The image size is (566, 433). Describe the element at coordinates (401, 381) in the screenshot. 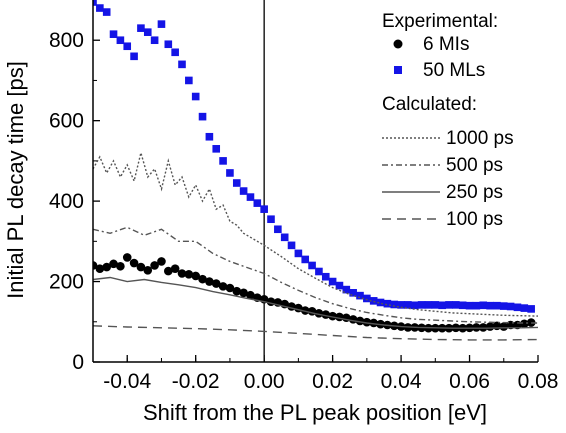

I see `x-tick-label: 0.04` at that location.